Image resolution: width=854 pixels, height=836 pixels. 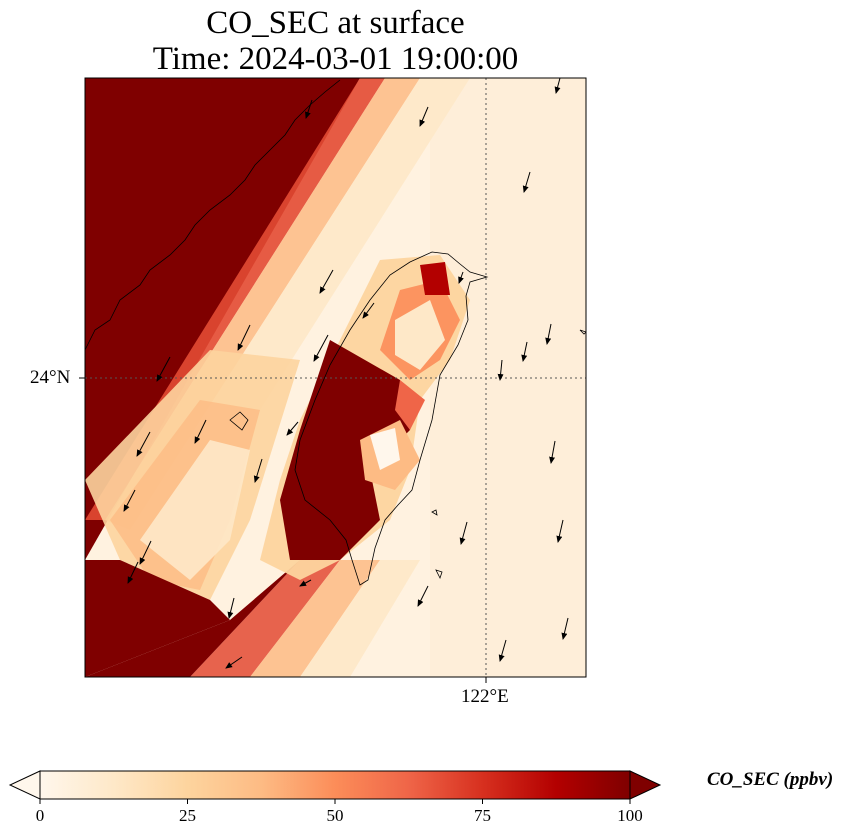 I want to click on colorbar, so click(x=335, y=787).